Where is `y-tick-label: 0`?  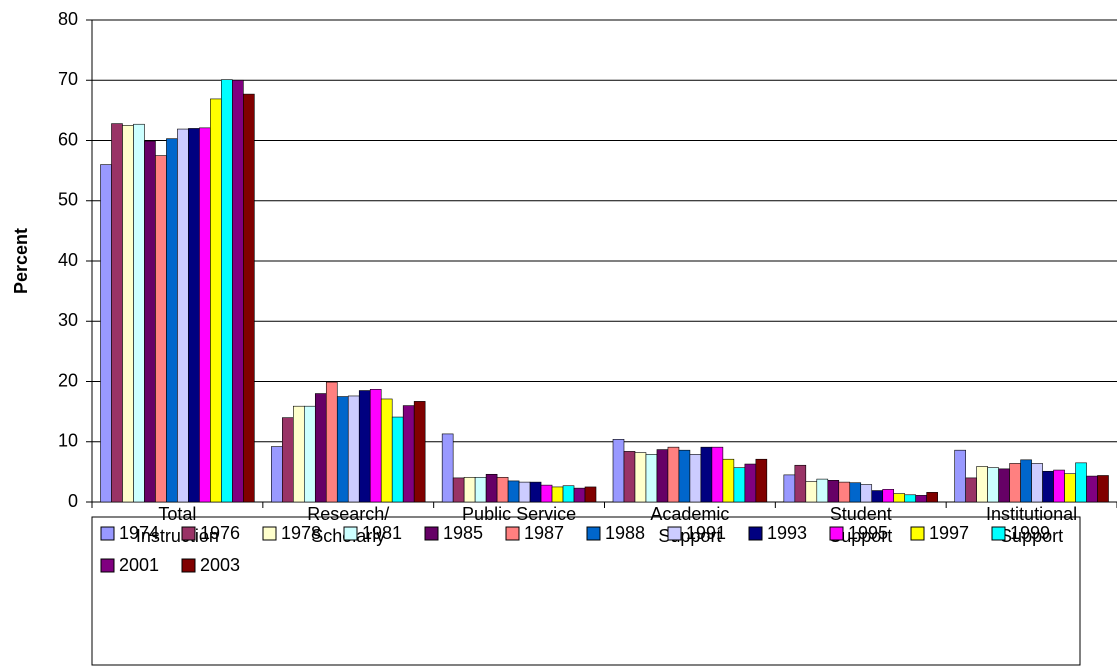
y-tick-label: 0 is located at coordinates (73, 501).